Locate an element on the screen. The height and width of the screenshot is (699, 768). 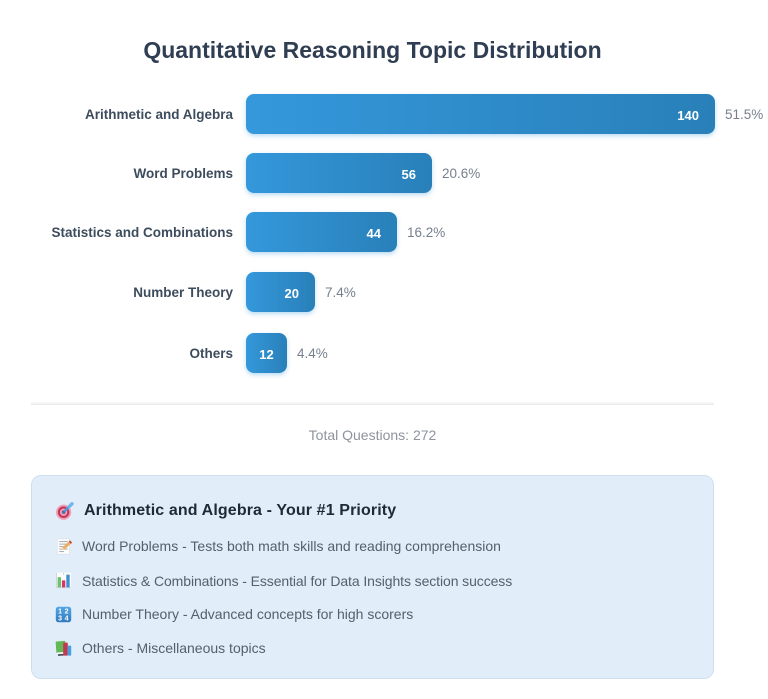
svg-text: 1 is located at coordinates (60, 611).